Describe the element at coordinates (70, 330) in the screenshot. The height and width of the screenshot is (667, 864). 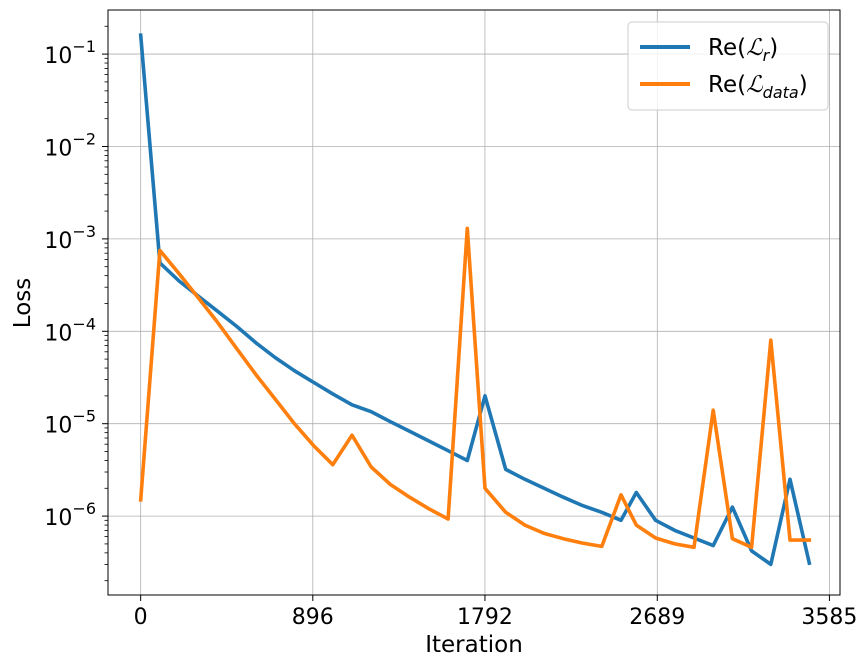
I see `y-tick-label: 10⁻⁴` at that location.